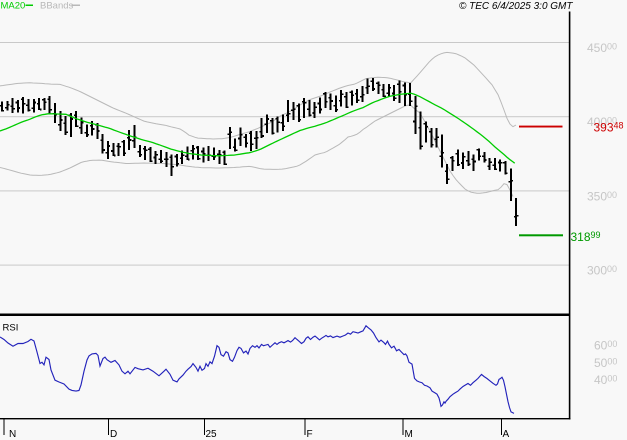 The image size is (627, 440). Describe the element at coordinates (409, 434) in the screenshot. I see `svg-text: M` at that location.